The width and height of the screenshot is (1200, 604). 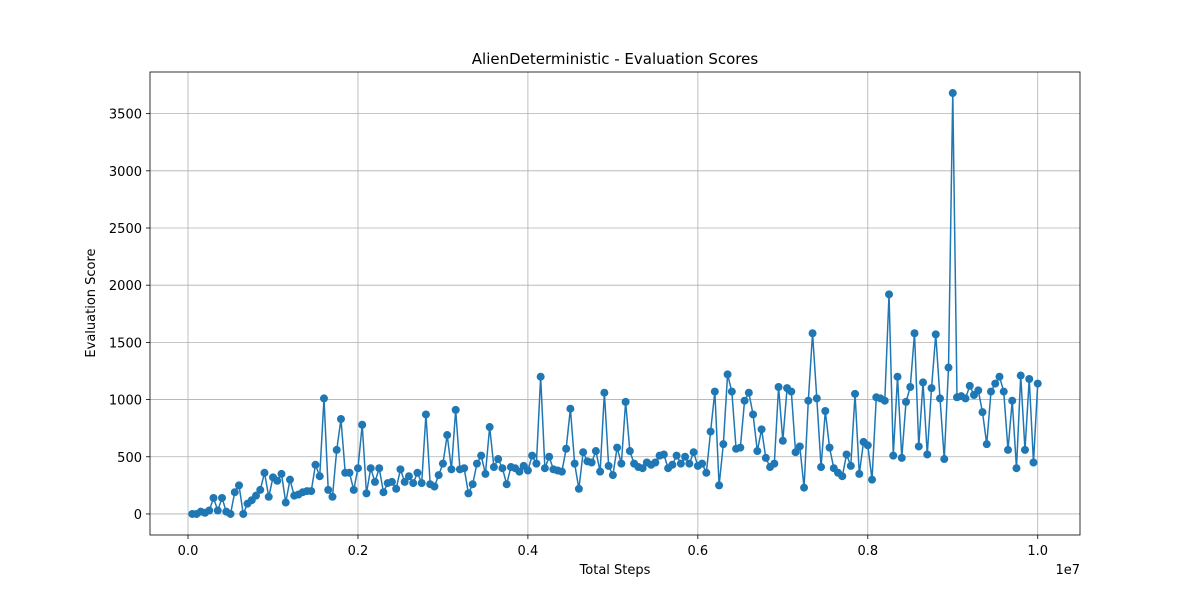 What do you see at coordinates (91, 302) in the screenshot?
I see `y-axis-label: Evaluation Score` at bounding box center [91, 302].